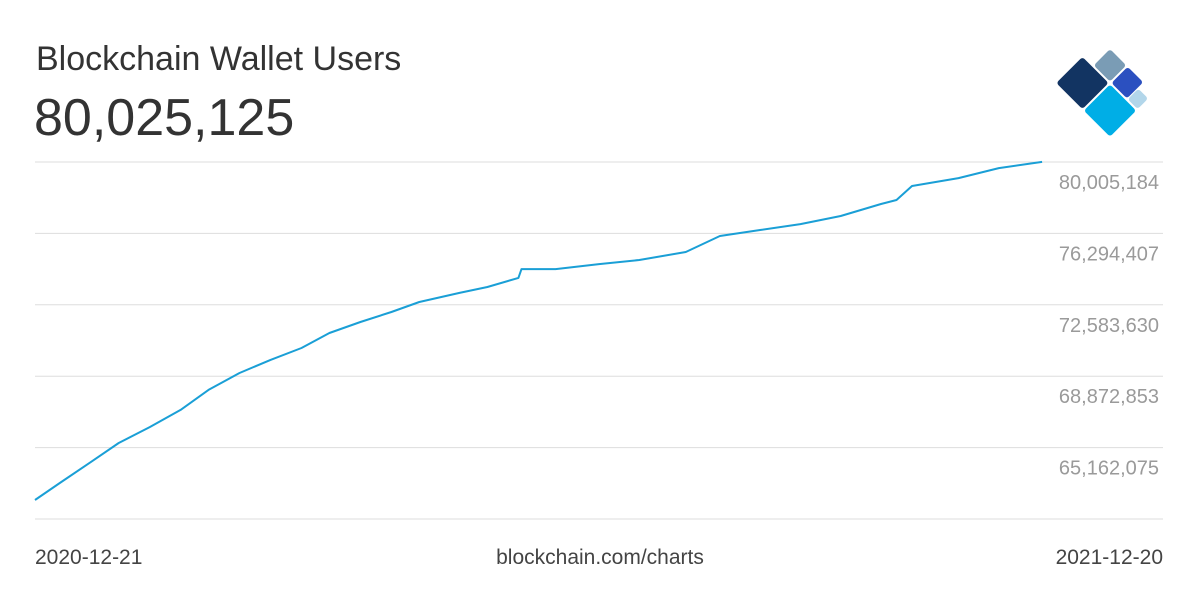 The image size is (1200, 600). I want to click on y-tick-label: 65,162,075, so click(1109, 469).